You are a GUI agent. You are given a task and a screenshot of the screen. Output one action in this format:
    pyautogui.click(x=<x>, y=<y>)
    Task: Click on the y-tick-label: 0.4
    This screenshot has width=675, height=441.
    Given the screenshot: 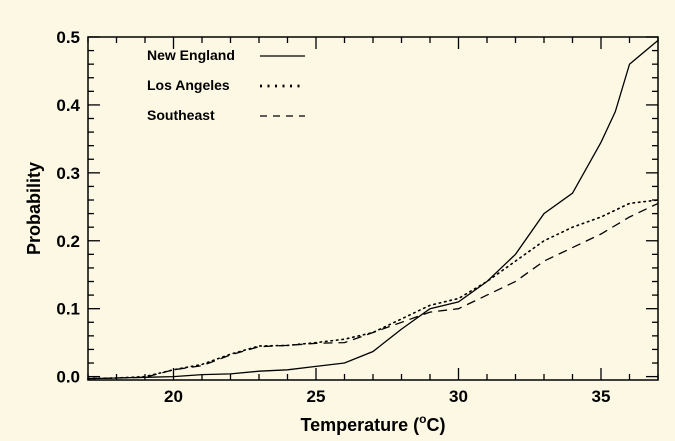 What is the action you would take?
    pyautogui.click(x=68, y=105)
    